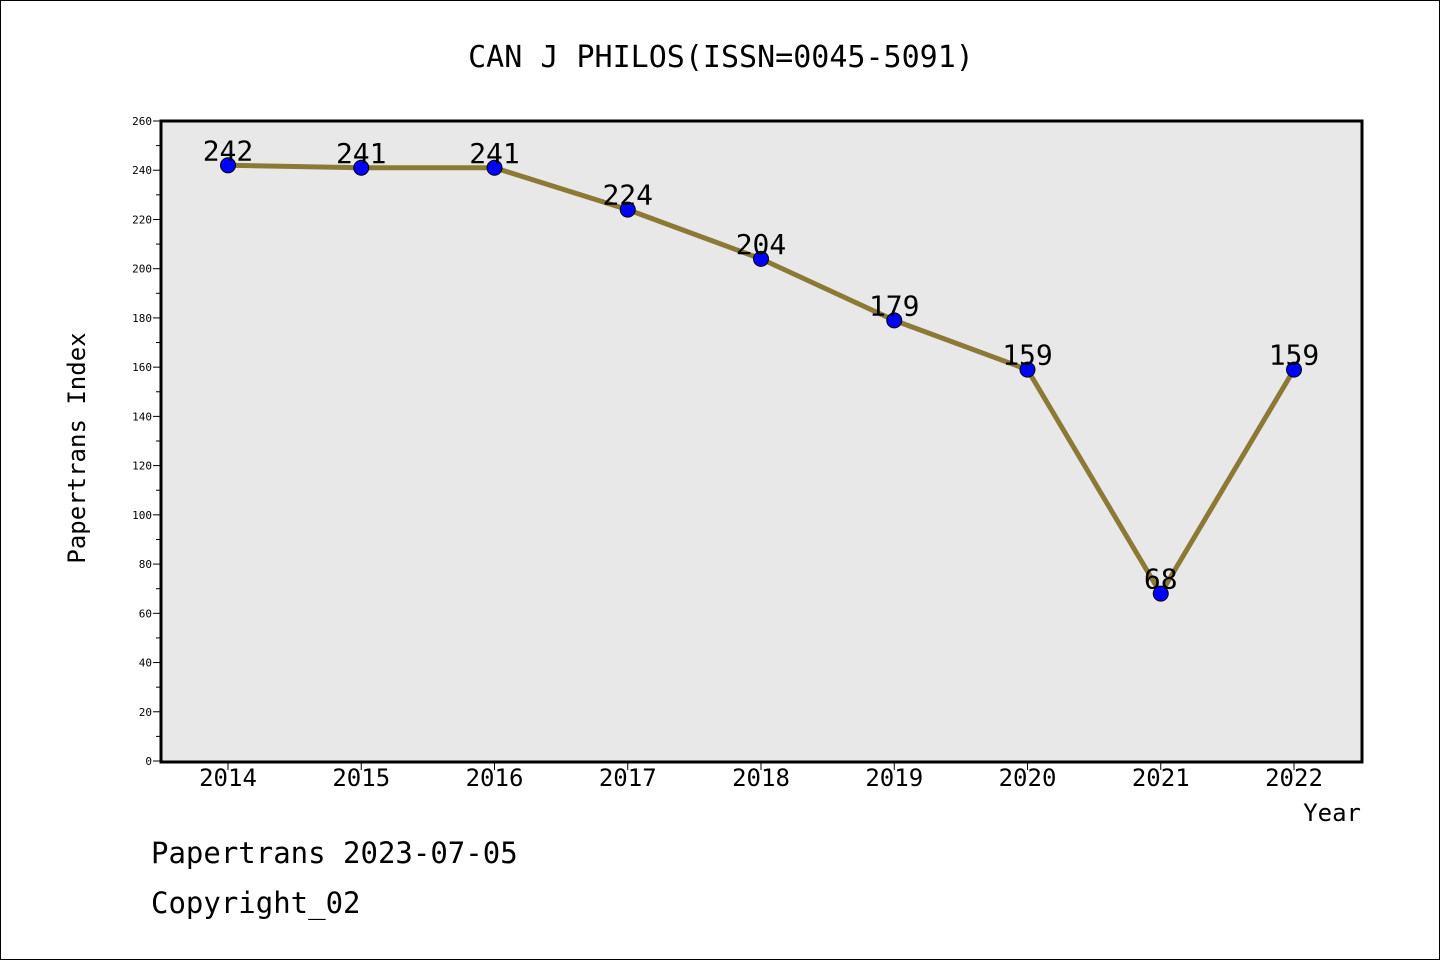 The image size is (1440, 961). What do you see at coordinates (145, 663) in the screenshot?
I see `y-tick-label: 40` at bounding box center [145, 663].